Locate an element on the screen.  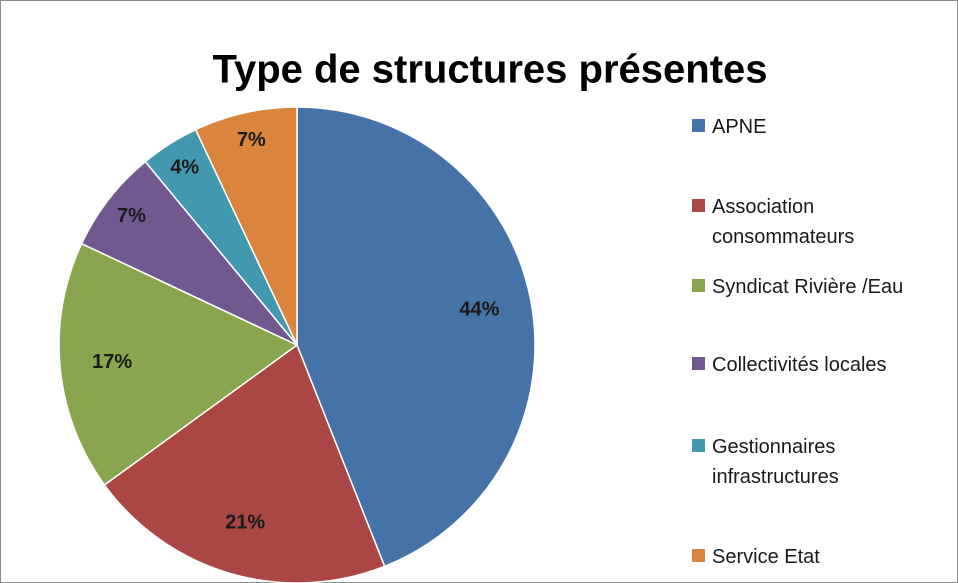
legend-label: APNE is located at coordinates (739, 127).